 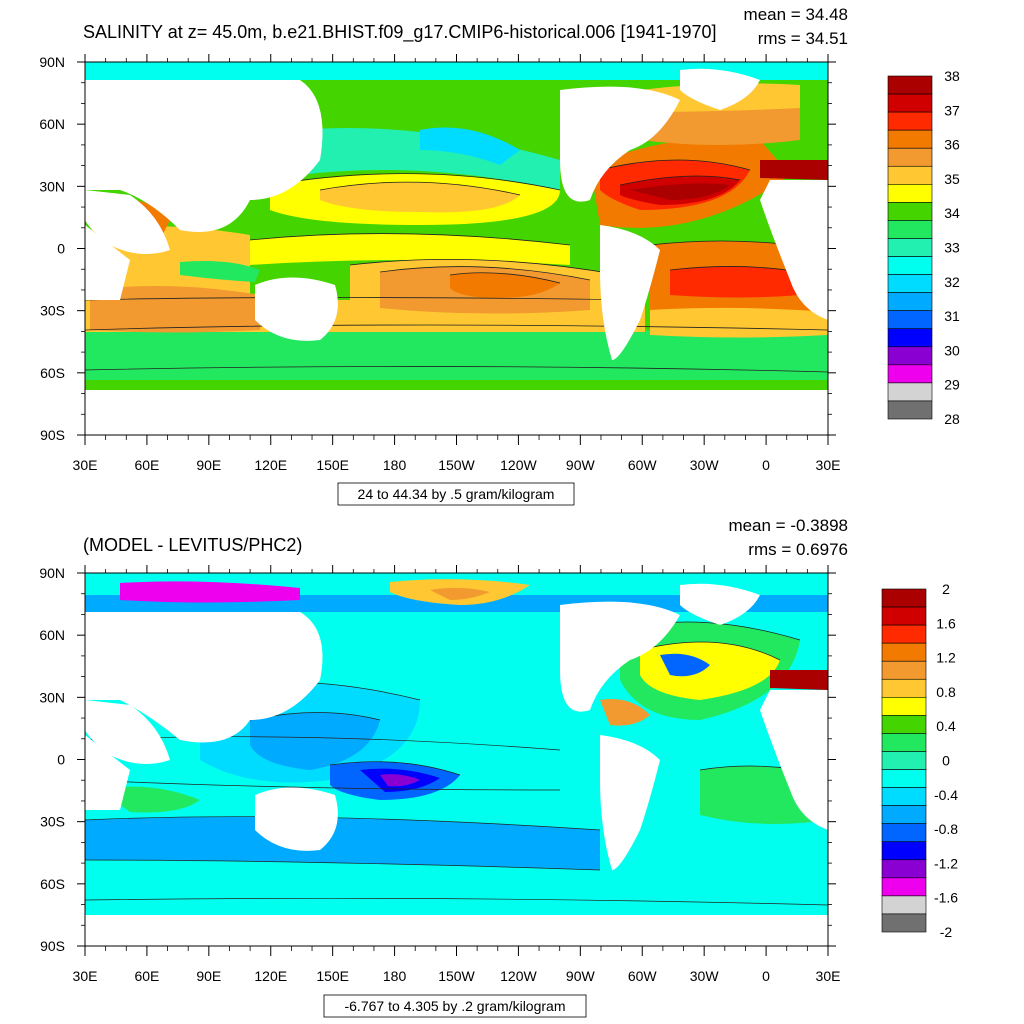 What do you see at coordinates (739, 322) in the screenshot?
I see `sa-south` at bounding box center [739, 322].